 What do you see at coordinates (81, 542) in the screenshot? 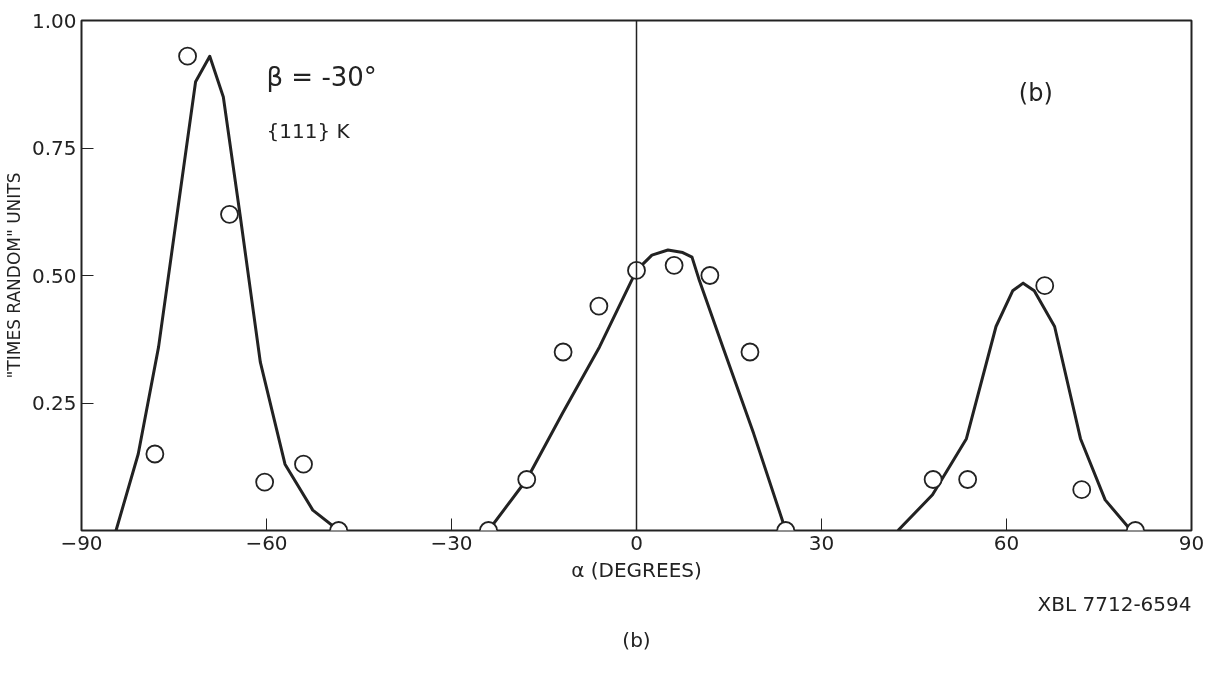
I see `x-tick-label: −90` at bounding box center [81, 542].